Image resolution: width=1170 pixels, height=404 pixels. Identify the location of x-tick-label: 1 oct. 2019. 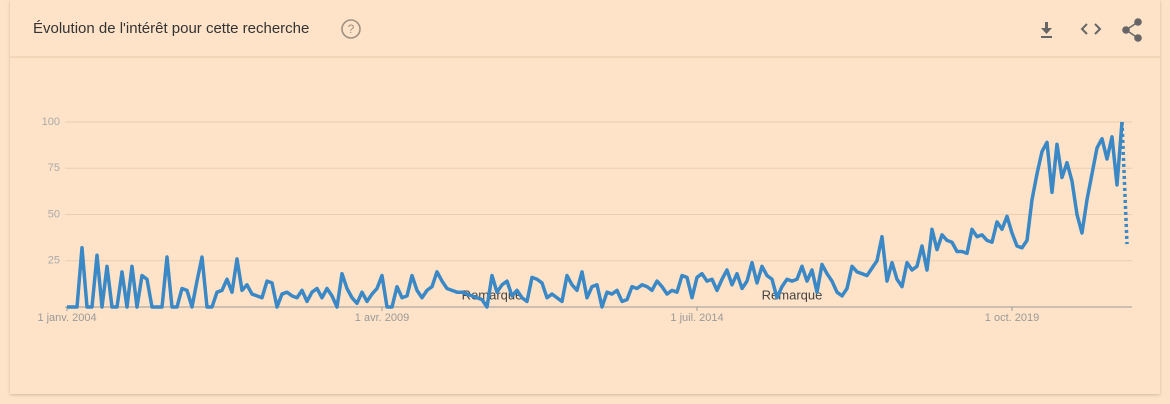
(1012, 318).